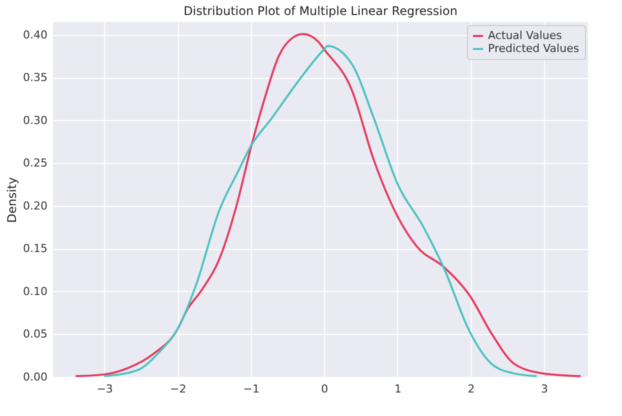 This screenshot has height=416, width=622. What do you see at coordinates (324, 389) in the screenshot?
I see `x-tick-label: 0` at bounding box center [324, 389].